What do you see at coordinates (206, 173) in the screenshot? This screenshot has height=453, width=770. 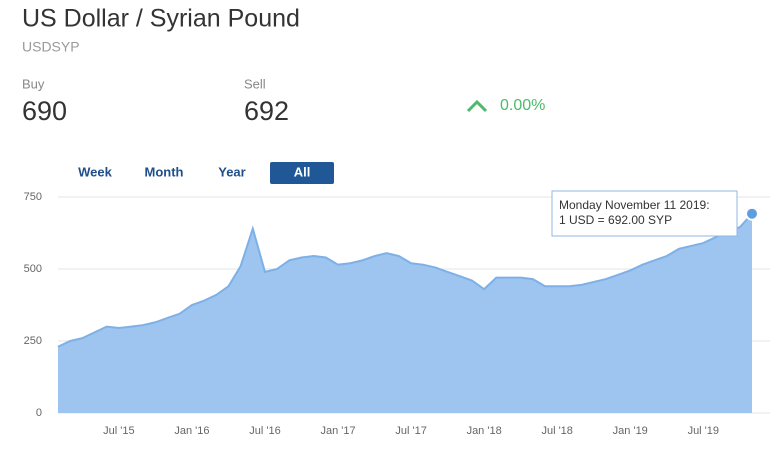 I see `range-buttons: Week Month Year All` at bounding box center [206, 173].